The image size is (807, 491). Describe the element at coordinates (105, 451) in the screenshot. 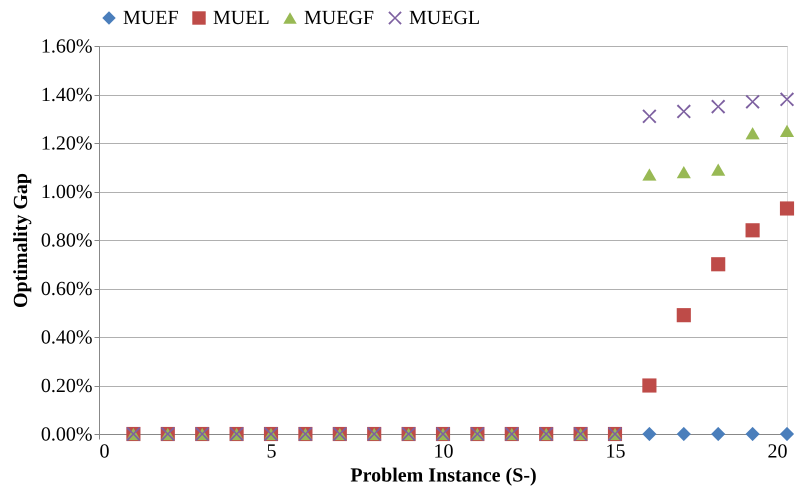

I see `x-tick-label: 0` at that location.